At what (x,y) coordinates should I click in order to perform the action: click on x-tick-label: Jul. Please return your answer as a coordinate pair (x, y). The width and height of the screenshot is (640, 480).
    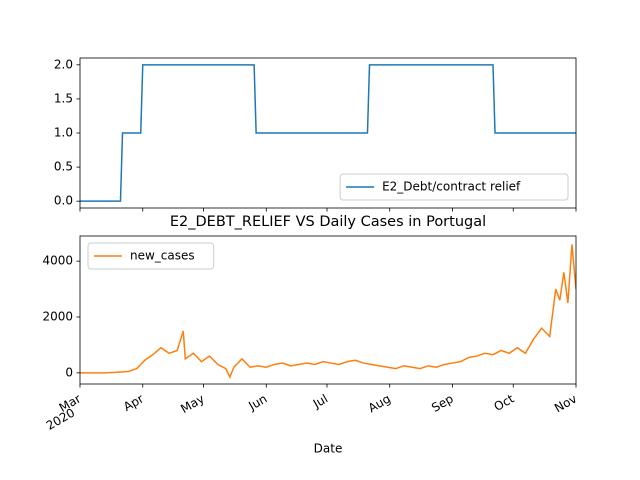
    Looking at the image, I should click on (320, 402).